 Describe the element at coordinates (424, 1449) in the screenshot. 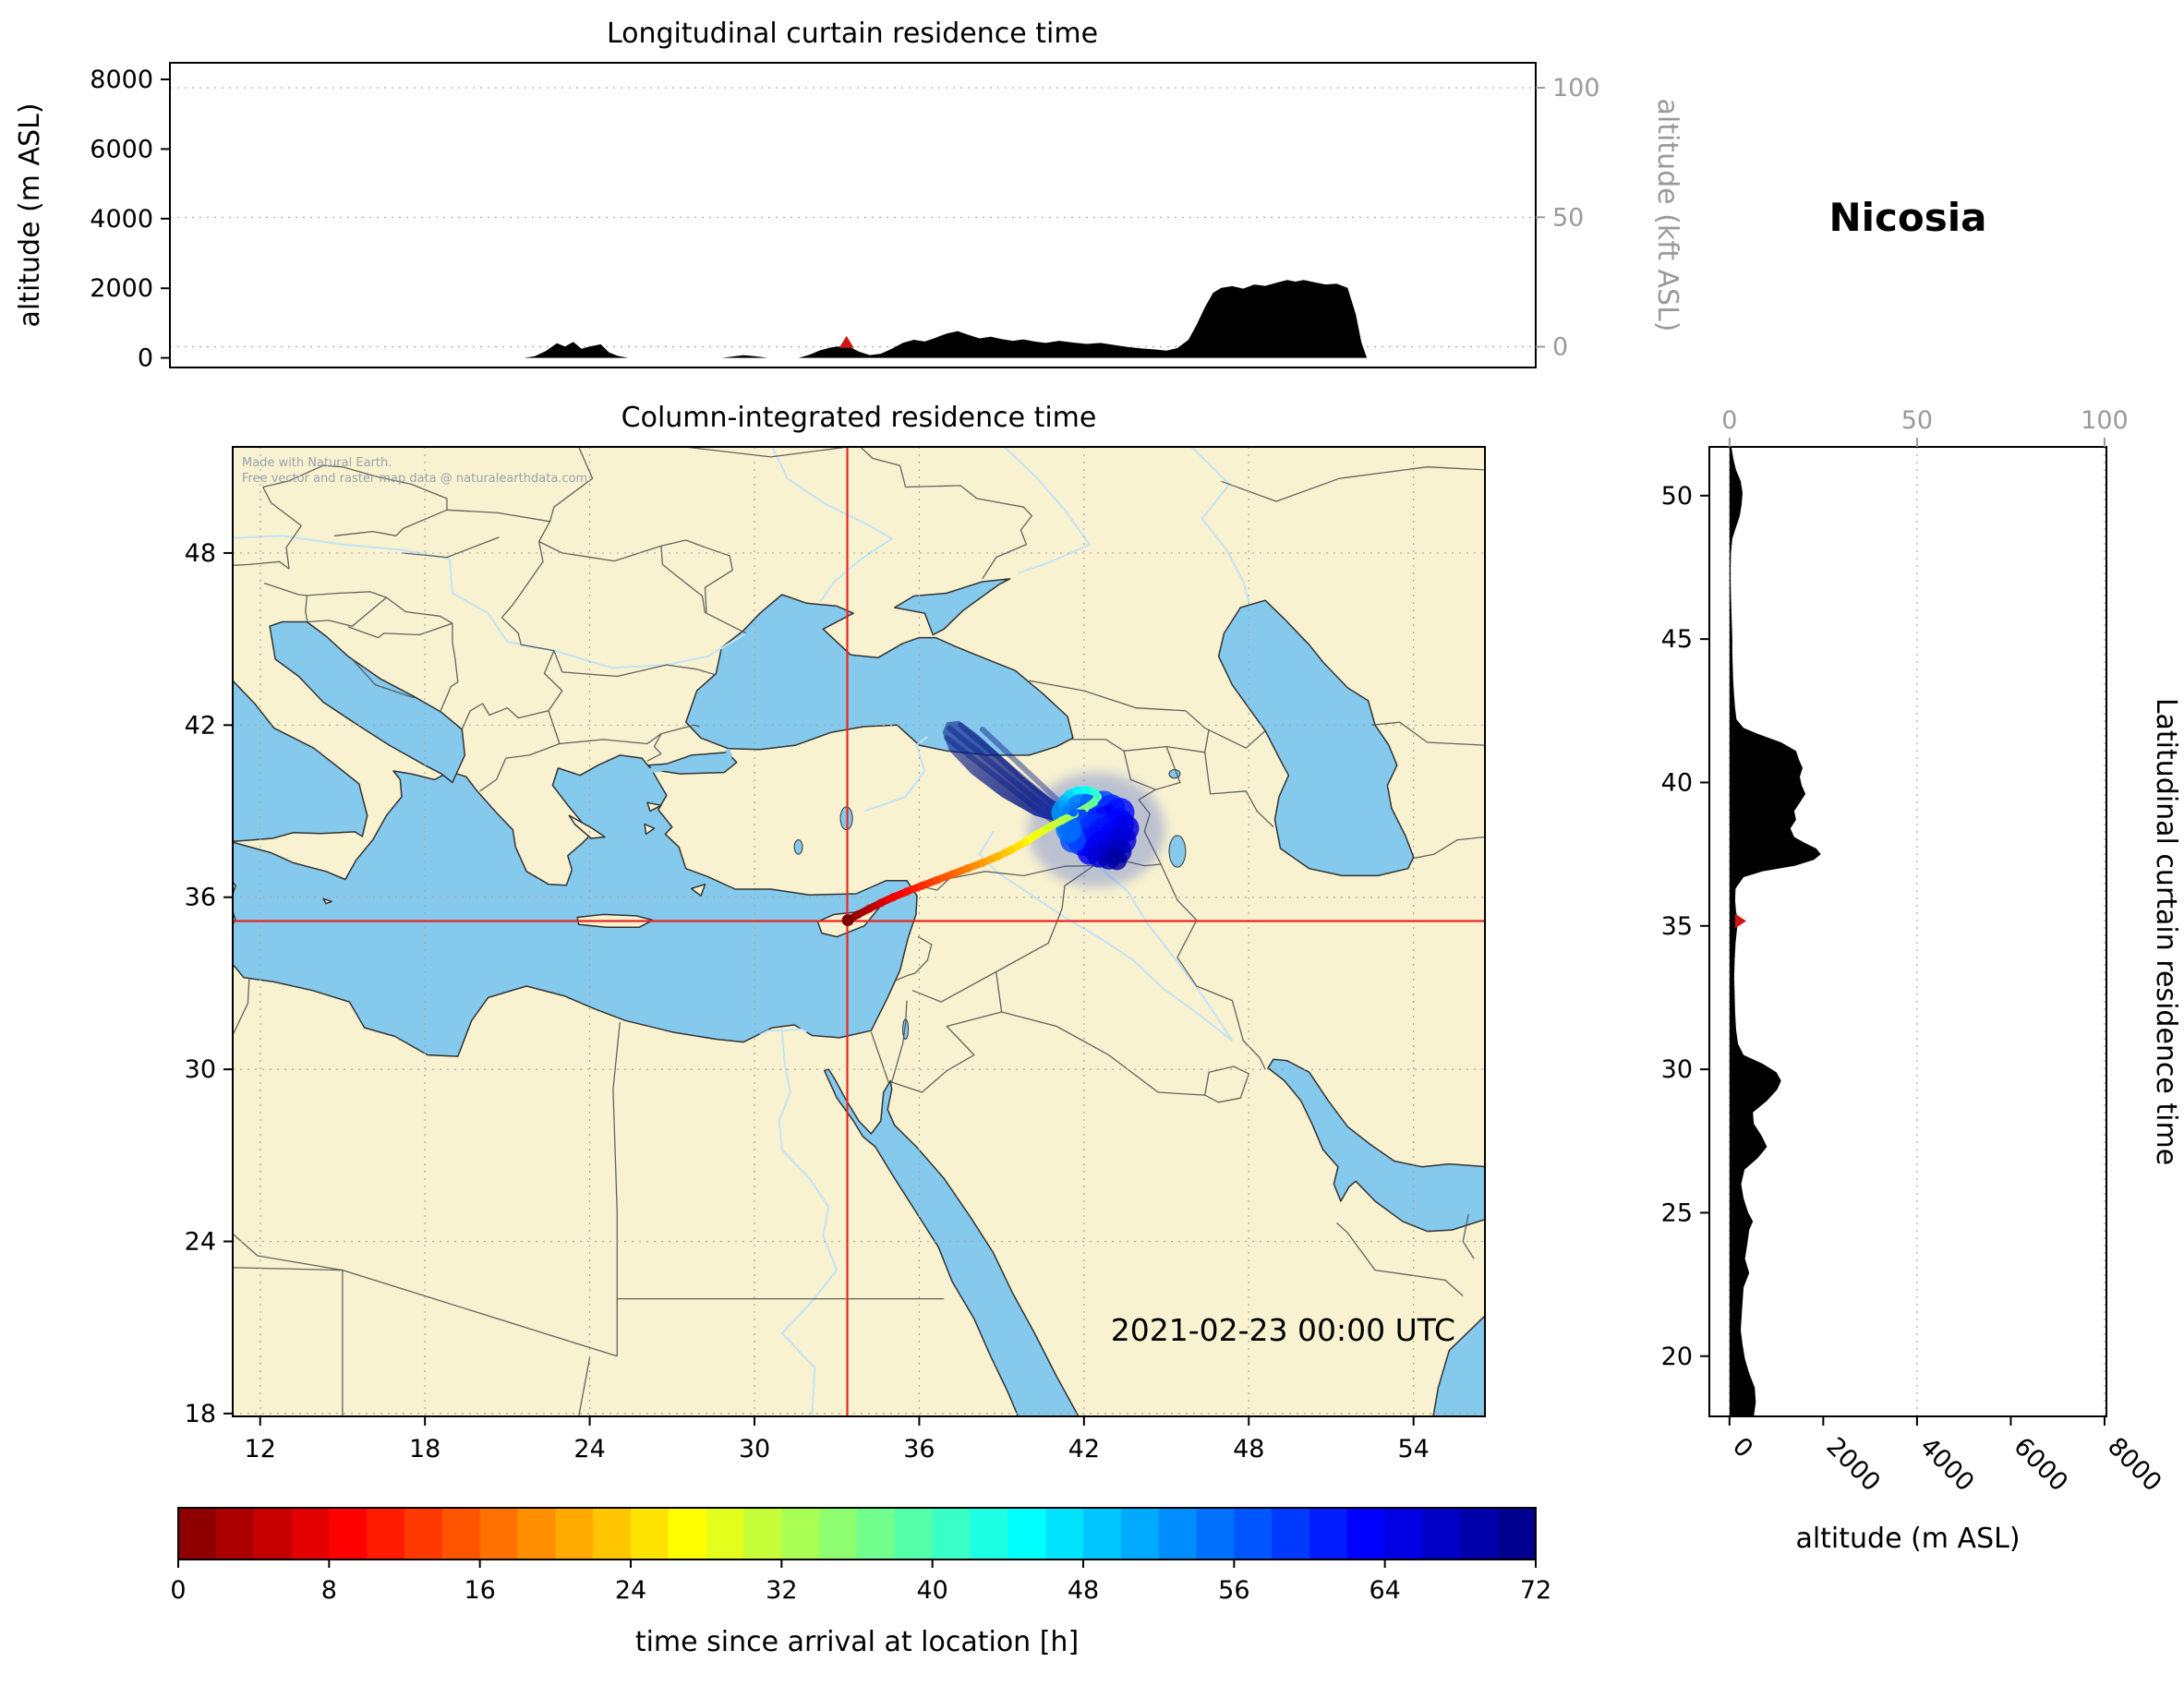

I see `tick-label-lon: 18` at that location.